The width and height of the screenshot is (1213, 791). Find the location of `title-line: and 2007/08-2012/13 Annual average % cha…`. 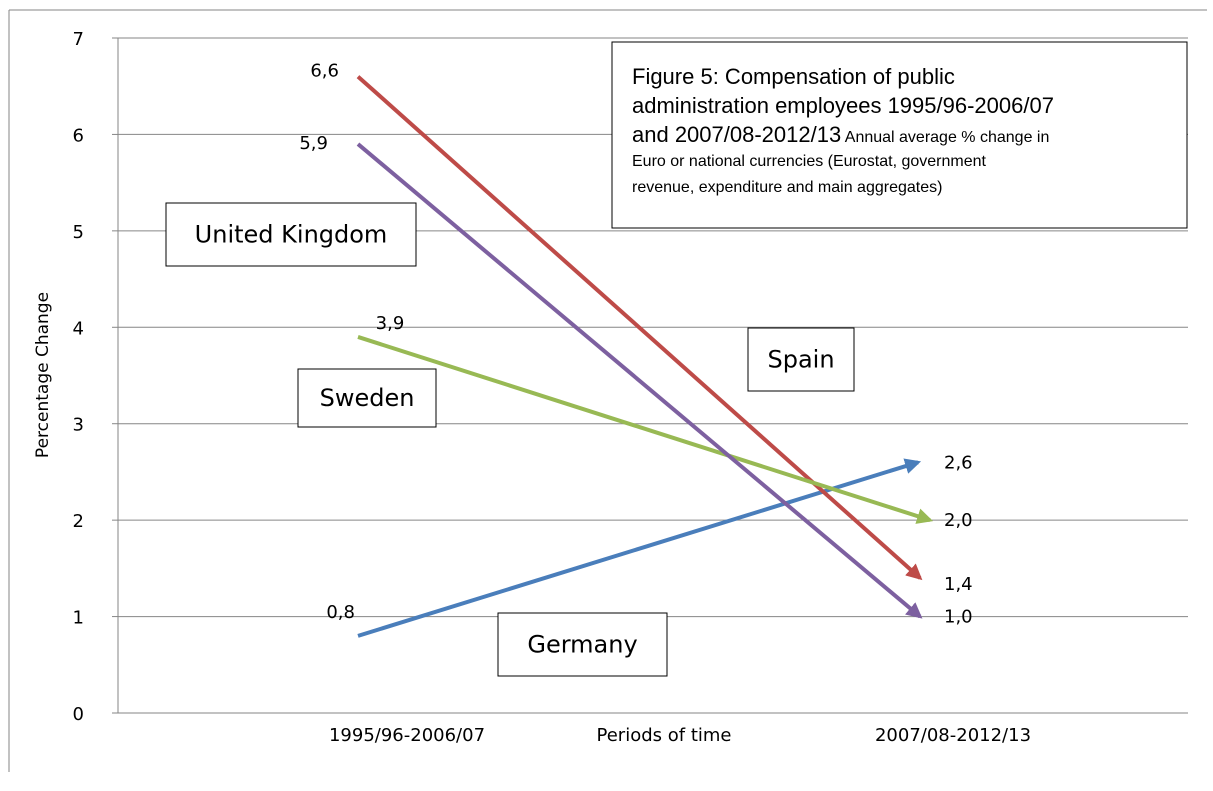

title-line: and 2007/08-2012/13 Annual average % cha… is located at coordinates (840, 134).